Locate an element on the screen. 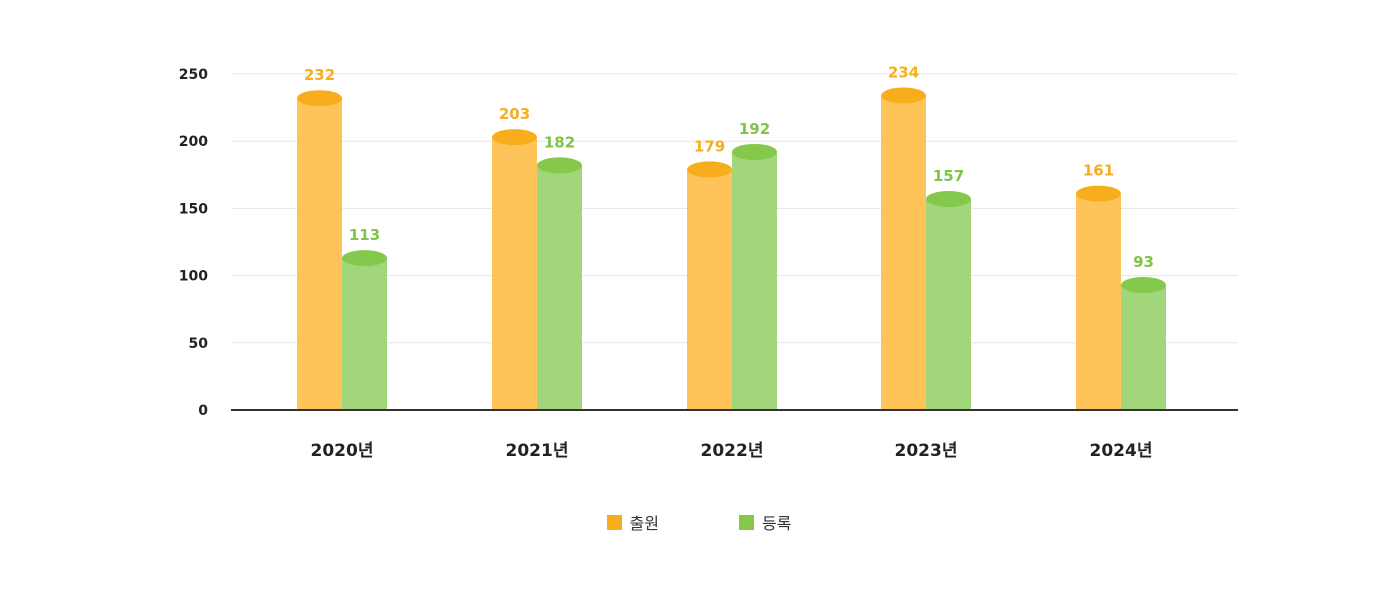  data-label-2-2023년: 157 is located at coordinates (948, 176).